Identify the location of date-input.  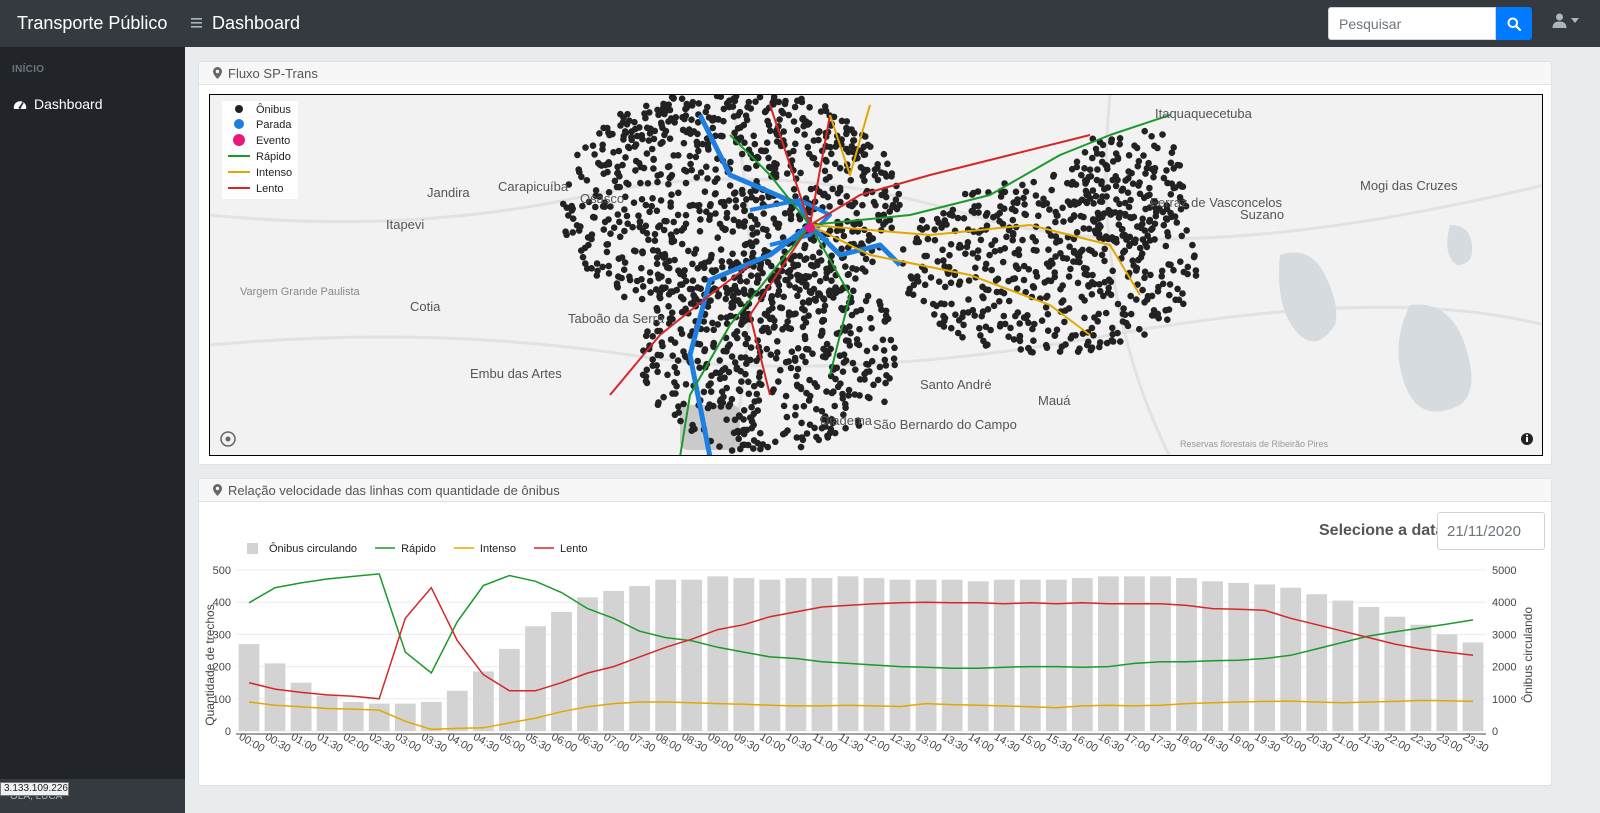
(1491, 531).